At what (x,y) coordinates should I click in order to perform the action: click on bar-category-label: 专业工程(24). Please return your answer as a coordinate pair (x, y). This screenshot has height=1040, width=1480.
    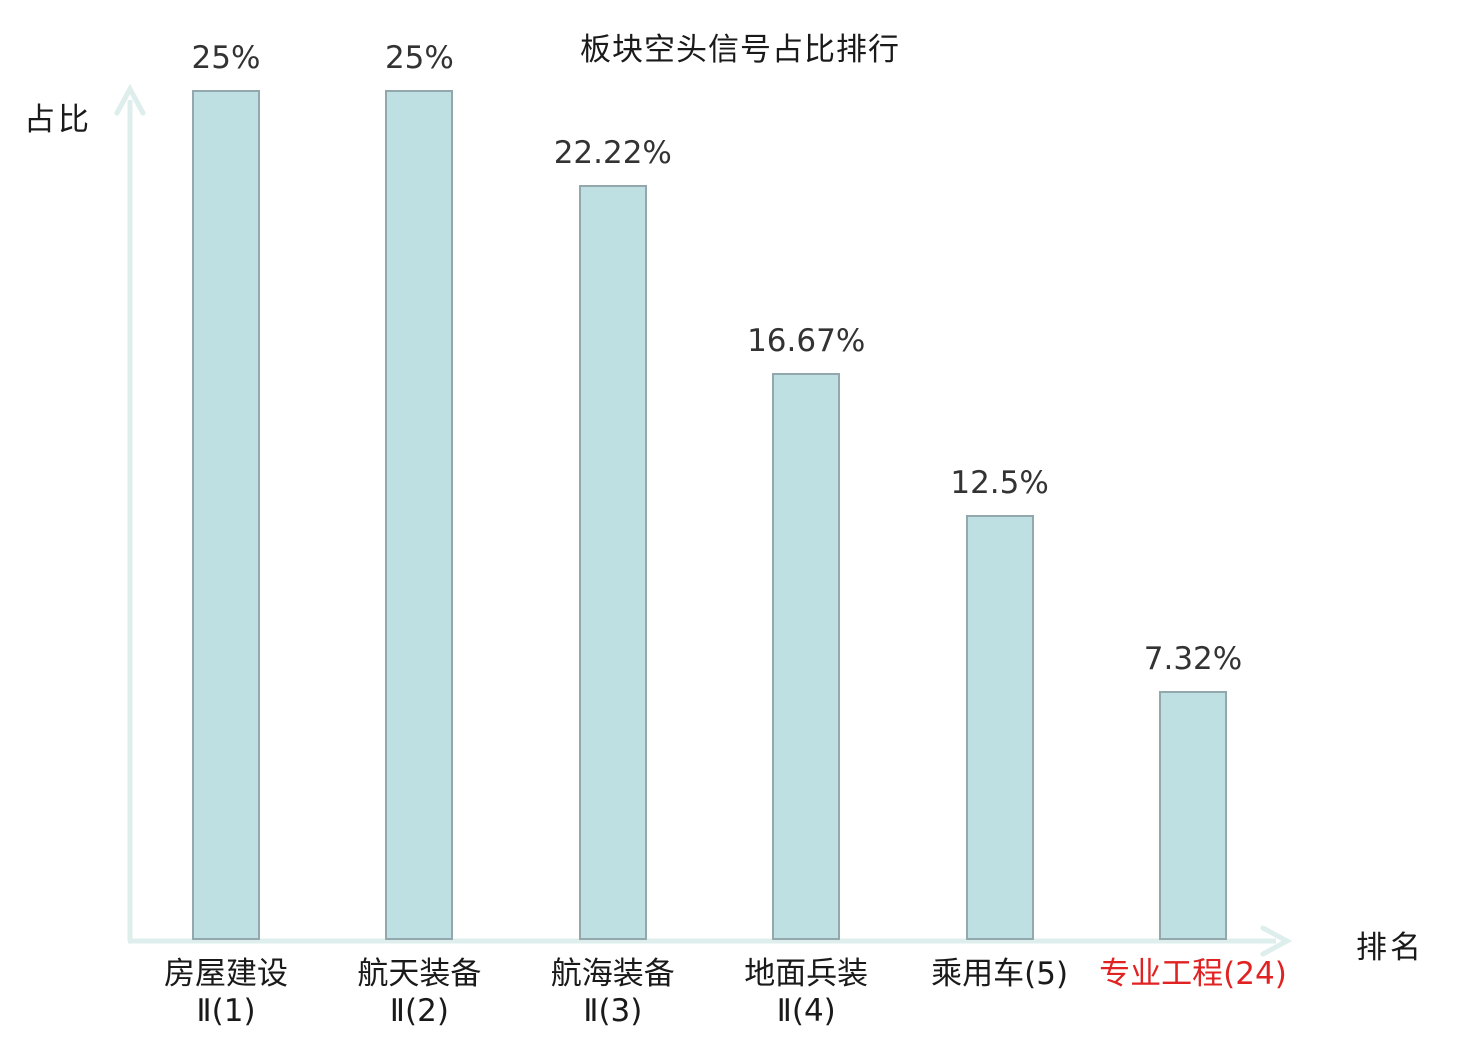
    Looking at the image, I should click on (1193, 974).